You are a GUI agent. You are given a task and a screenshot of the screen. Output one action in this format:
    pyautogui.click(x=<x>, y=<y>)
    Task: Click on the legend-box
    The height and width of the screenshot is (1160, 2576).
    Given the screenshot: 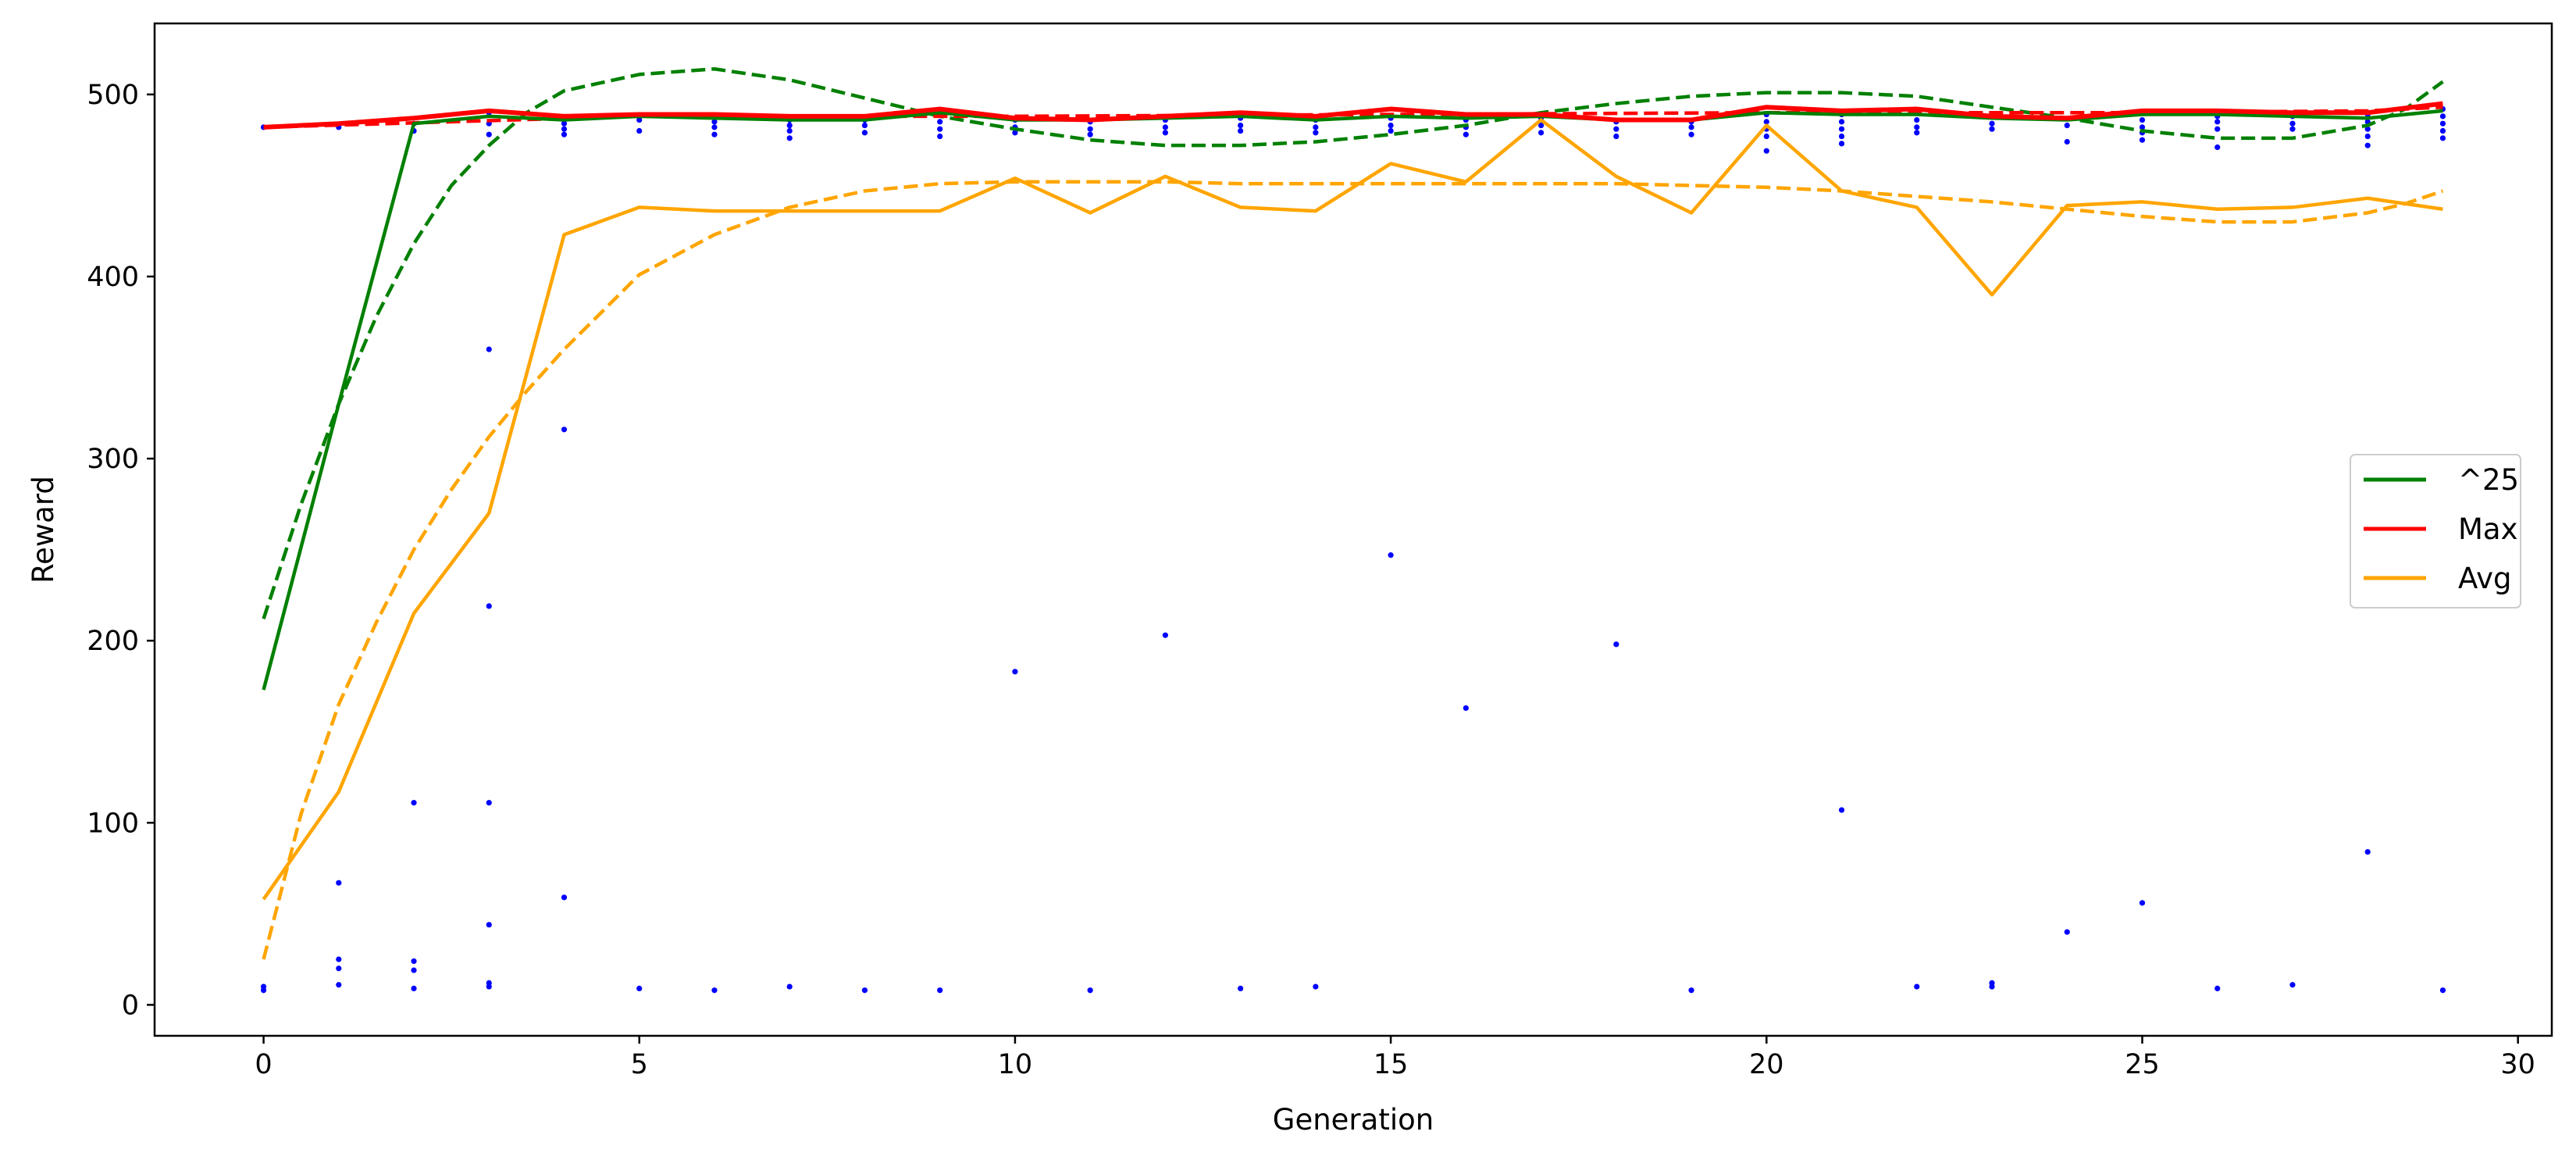 What is the action you would take?
    pyautogui.click(x=2435, y=531)
    